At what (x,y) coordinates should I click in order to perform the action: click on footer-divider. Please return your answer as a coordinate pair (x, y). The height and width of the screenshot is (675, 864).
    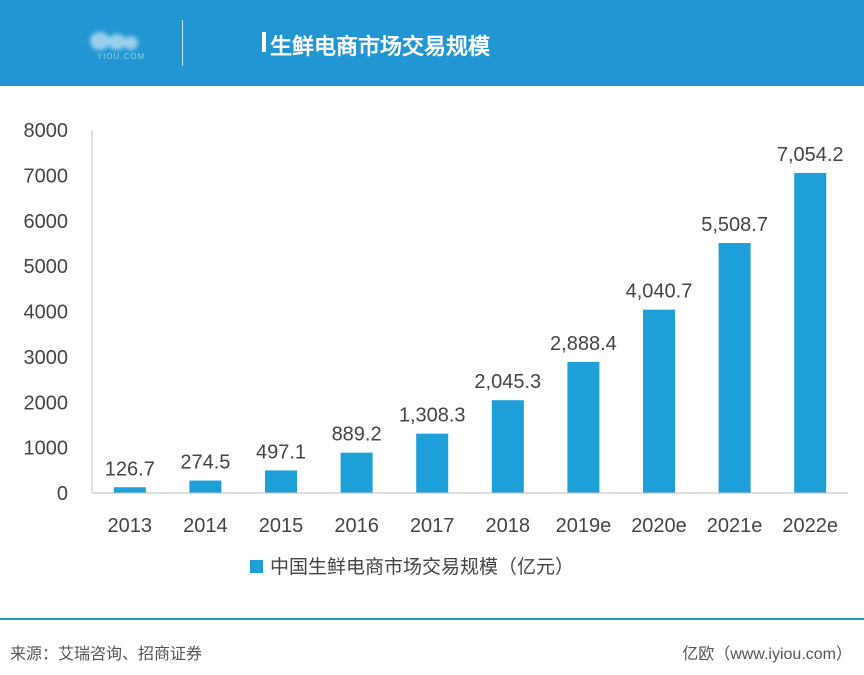
    Looking at the image, I should click on (432, 619).